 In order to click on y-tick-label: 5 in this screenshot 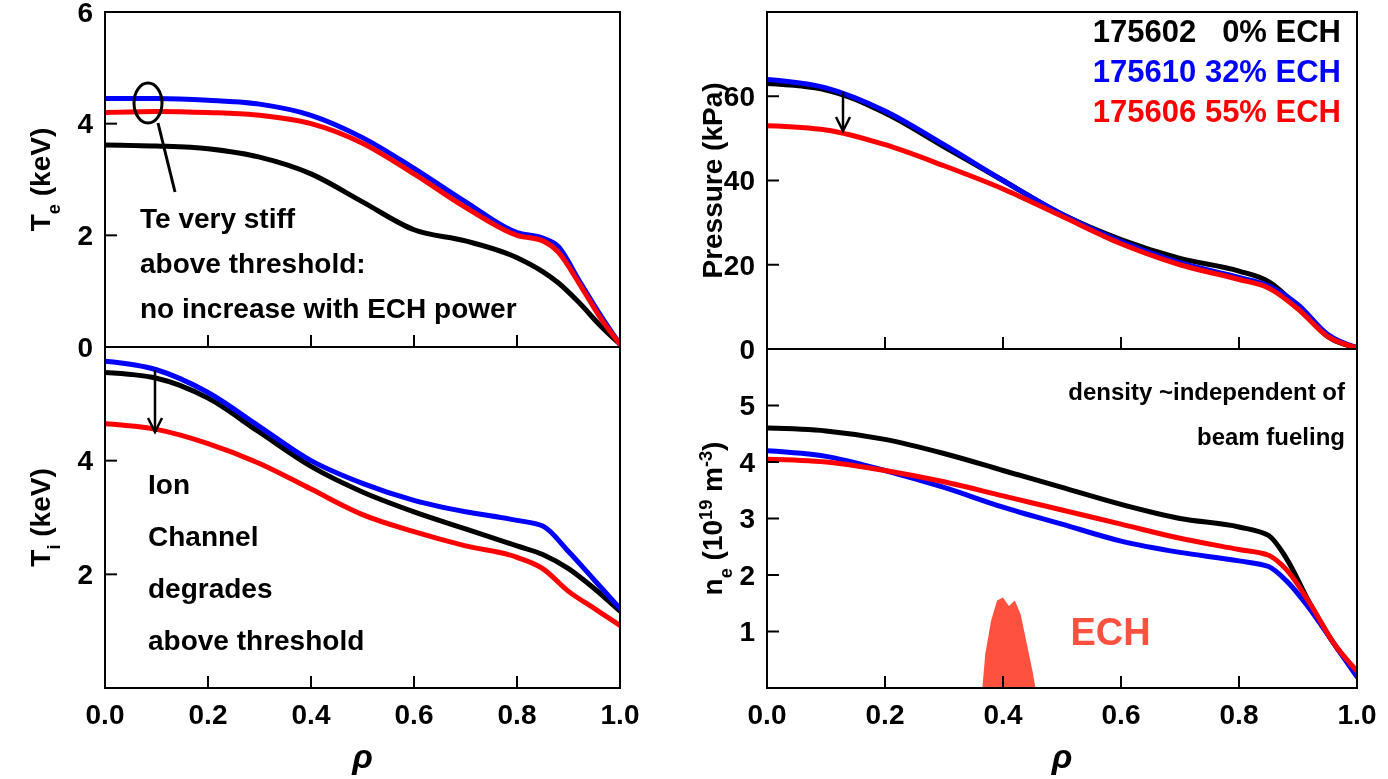, I will do `click(747, 406)`.